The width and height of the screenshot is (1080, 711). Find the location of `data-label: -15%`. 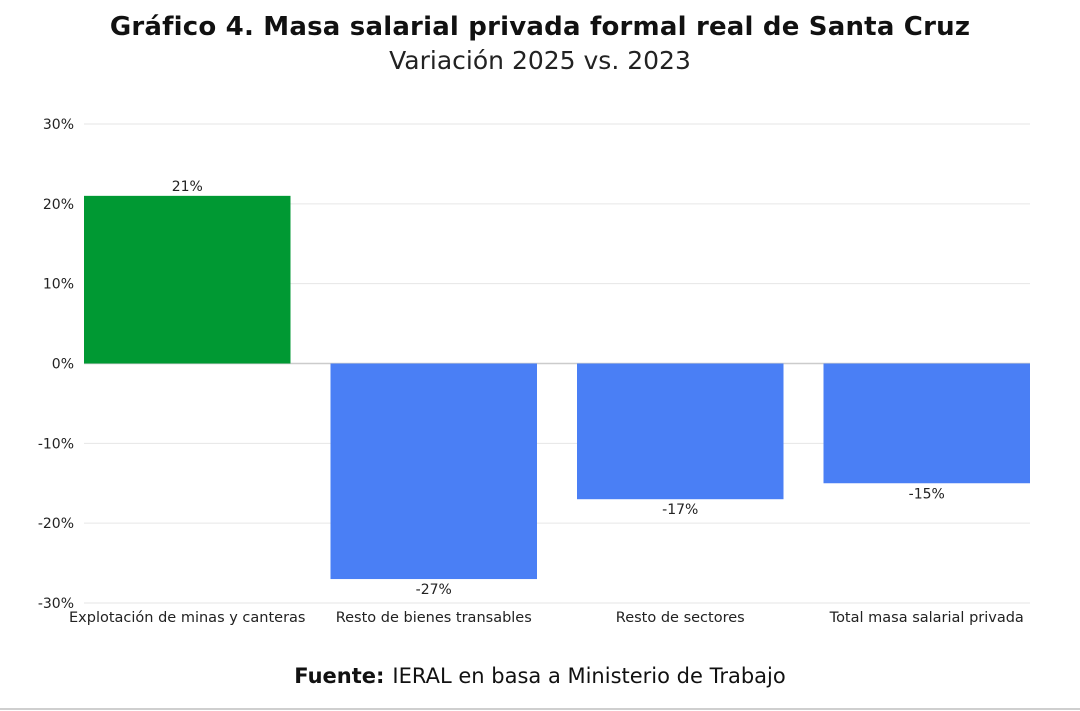

data-label: -15% is located at coordinates (927, 494).